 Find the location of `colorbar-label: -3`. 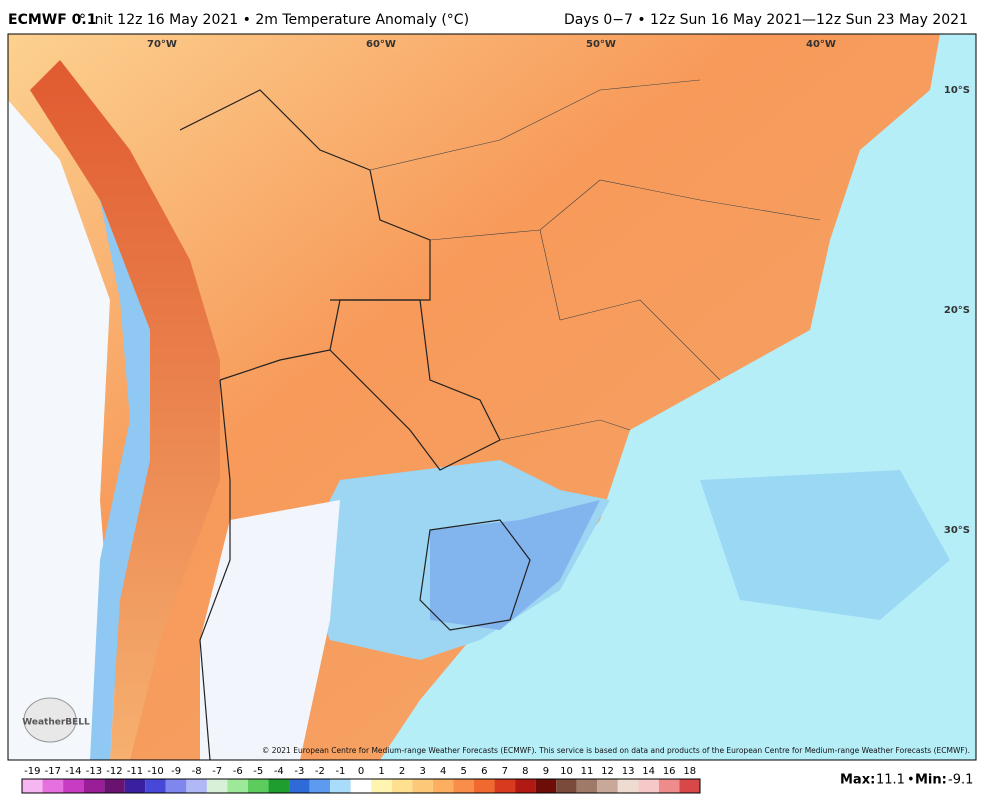

colorbar-label: -3 is located at coordinates (299, 771).